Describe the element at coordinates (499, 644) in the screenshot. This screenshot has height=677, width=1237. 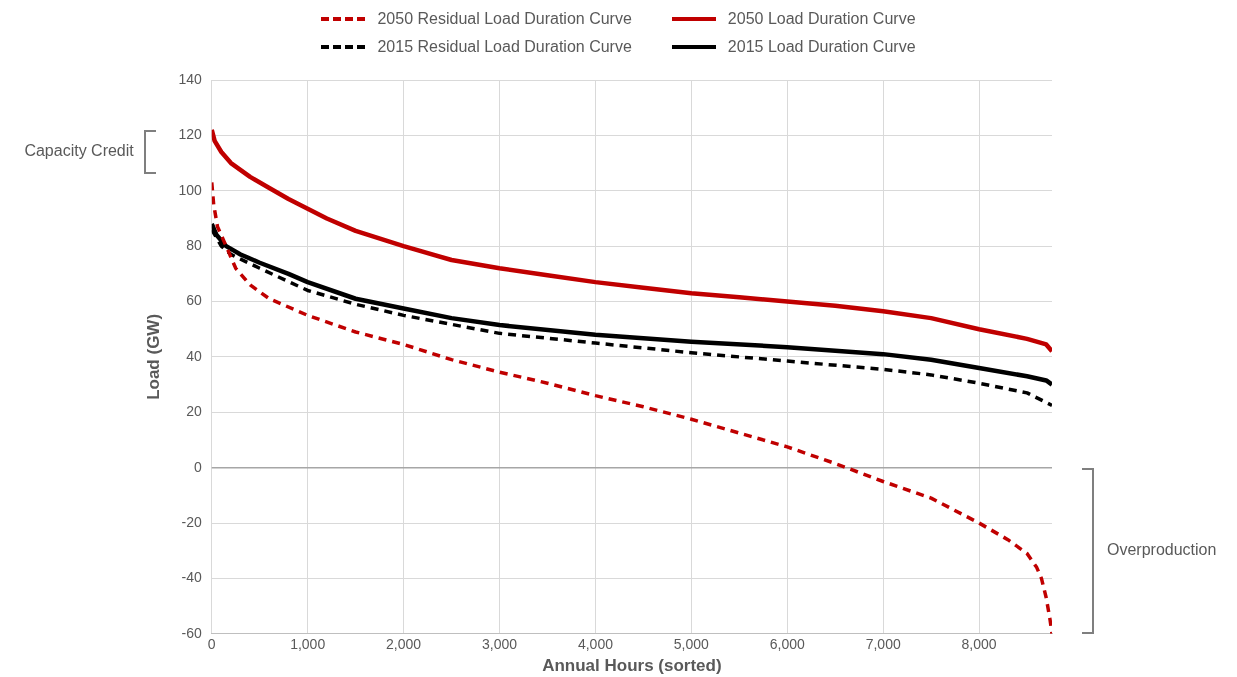
I see `x-tick-label: 3,000` at that location.